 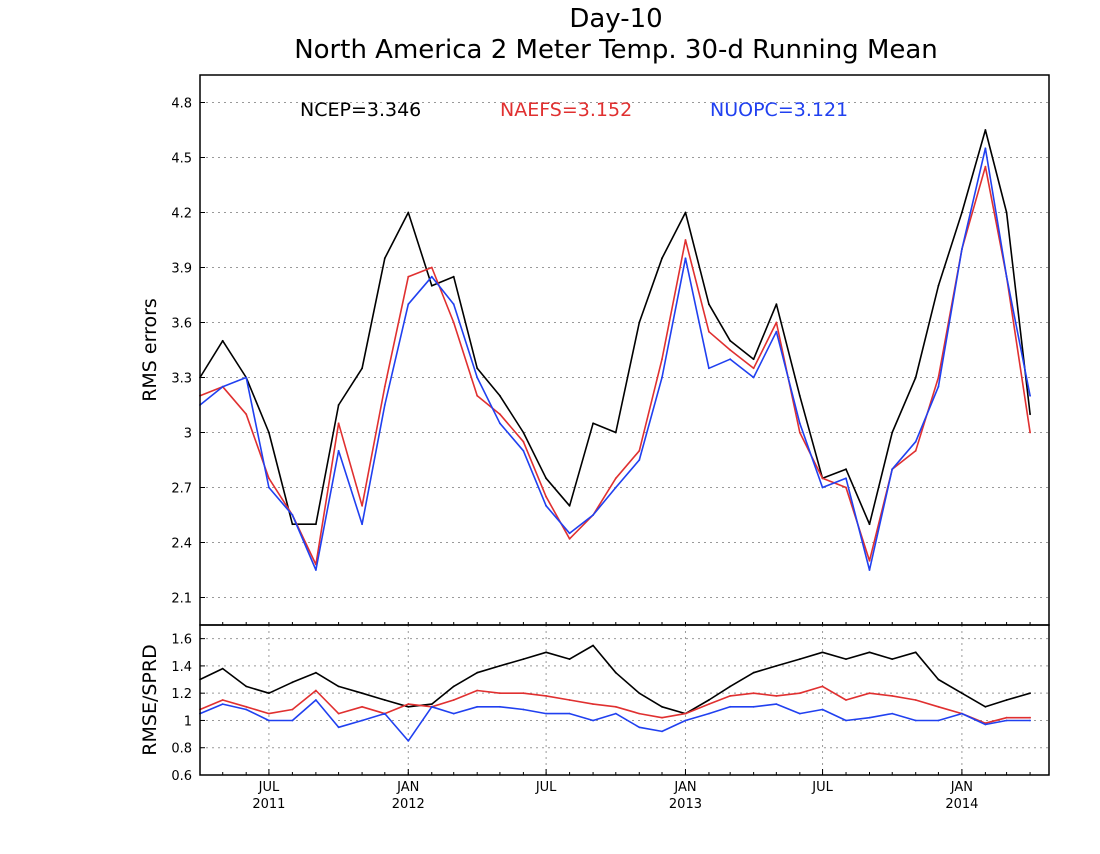 What do you see at coordinates (615, 19) in the screenshot?
I see `chart-title: Day-10` at bounding box center [615, 19].